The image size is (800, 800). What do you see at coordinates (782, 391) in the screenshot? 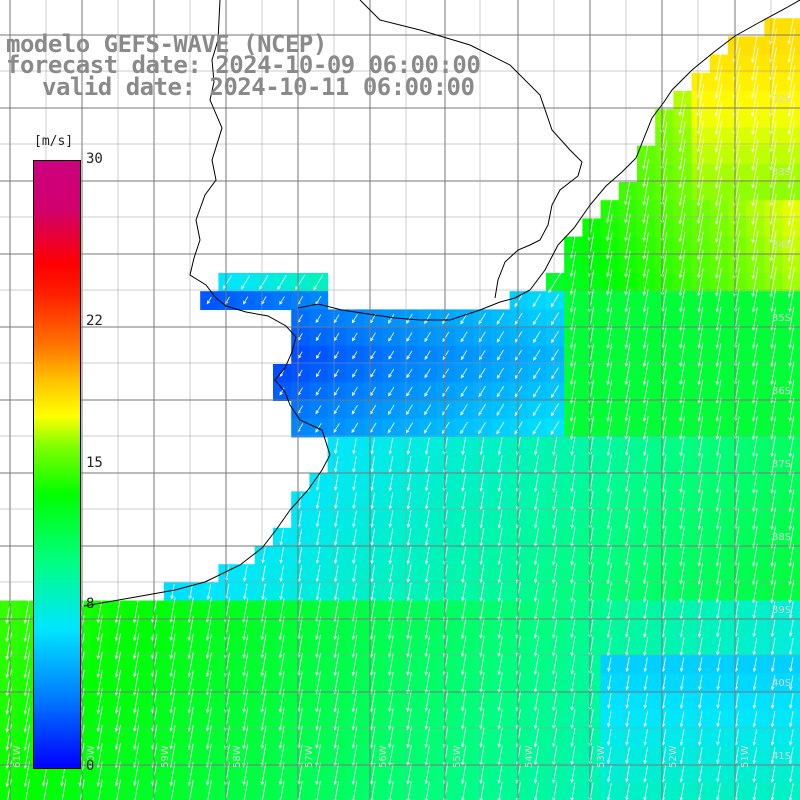
I see `latitude-label: 36S` at bounding box center [782, 391].